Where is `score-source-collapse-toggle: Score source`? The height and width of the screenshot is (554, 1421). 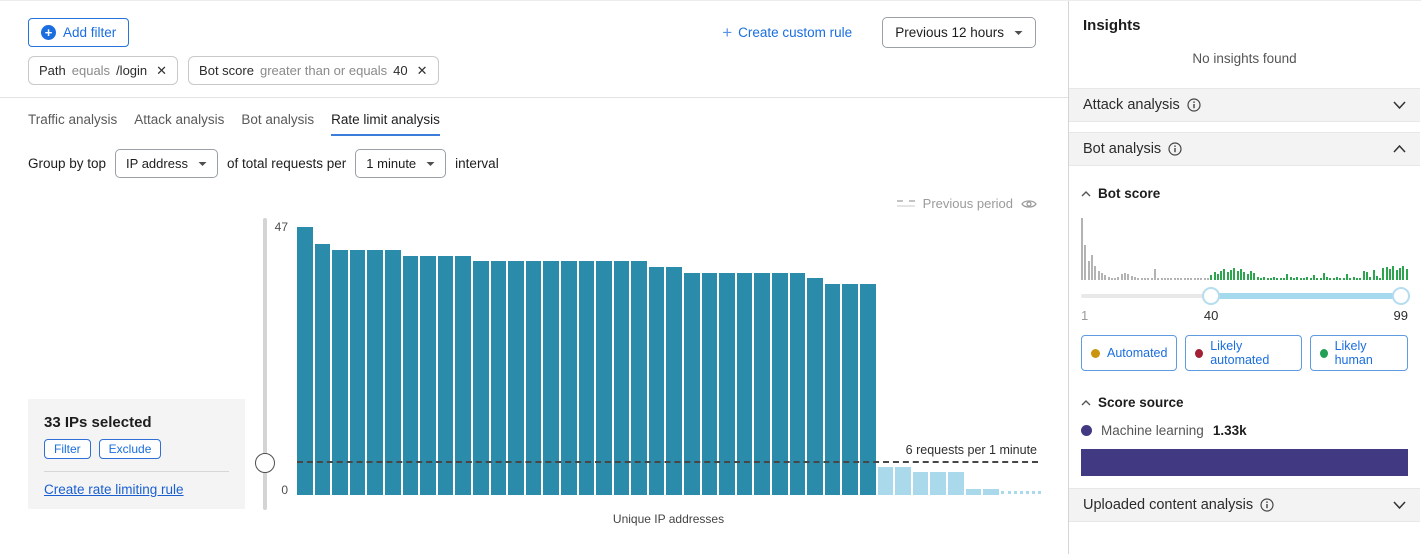
score-source-collapse-toggle: Score source is located at coordinates (1244, 402).